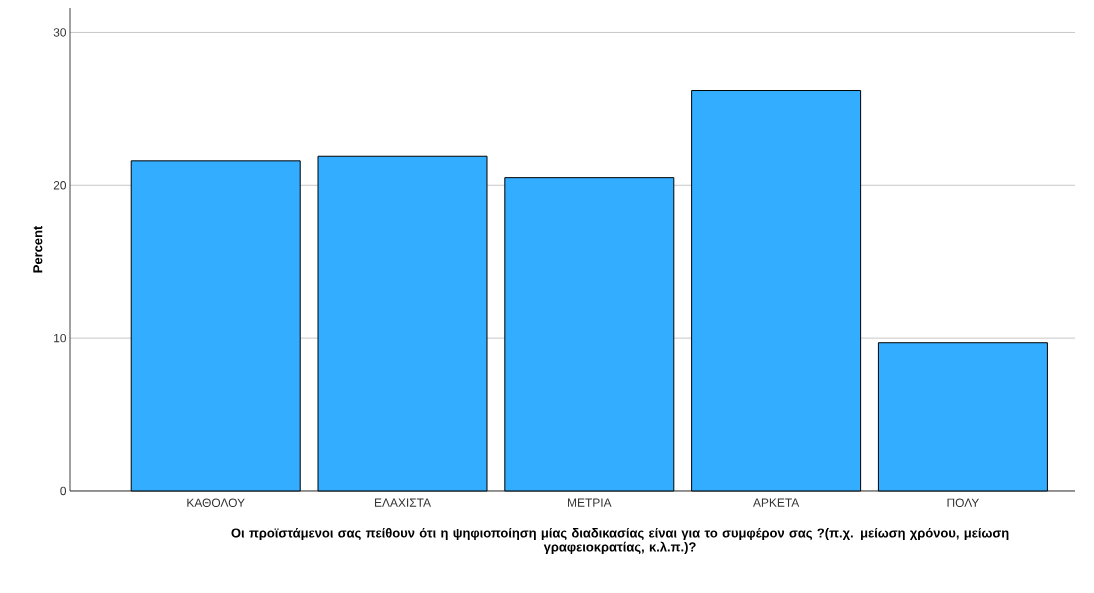 This screenshot has width=1094, height=593. Describe the element at coordinates (216, 502) in the screenshot. I see `x-tick-label: ΚΑΘΟΛΟΥ` at that location.